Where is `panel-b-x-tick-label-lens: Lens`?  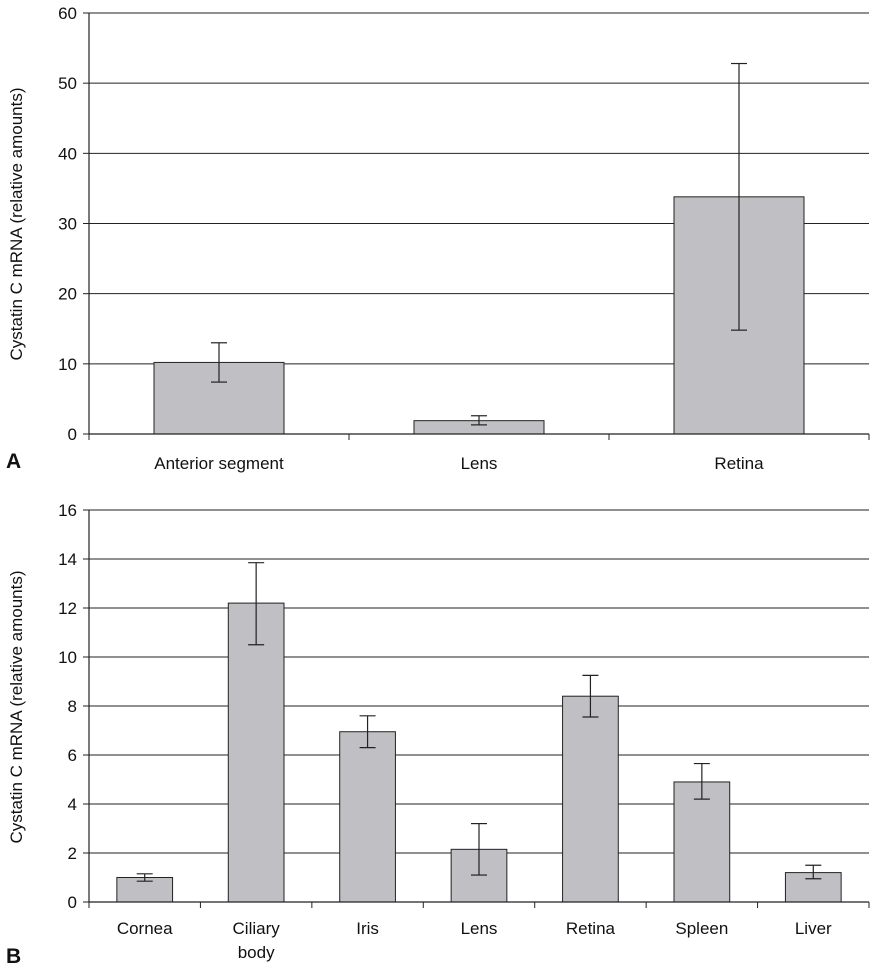
panel-b-x-tick-label-lens: Lens is located at coordinates (479, 928).